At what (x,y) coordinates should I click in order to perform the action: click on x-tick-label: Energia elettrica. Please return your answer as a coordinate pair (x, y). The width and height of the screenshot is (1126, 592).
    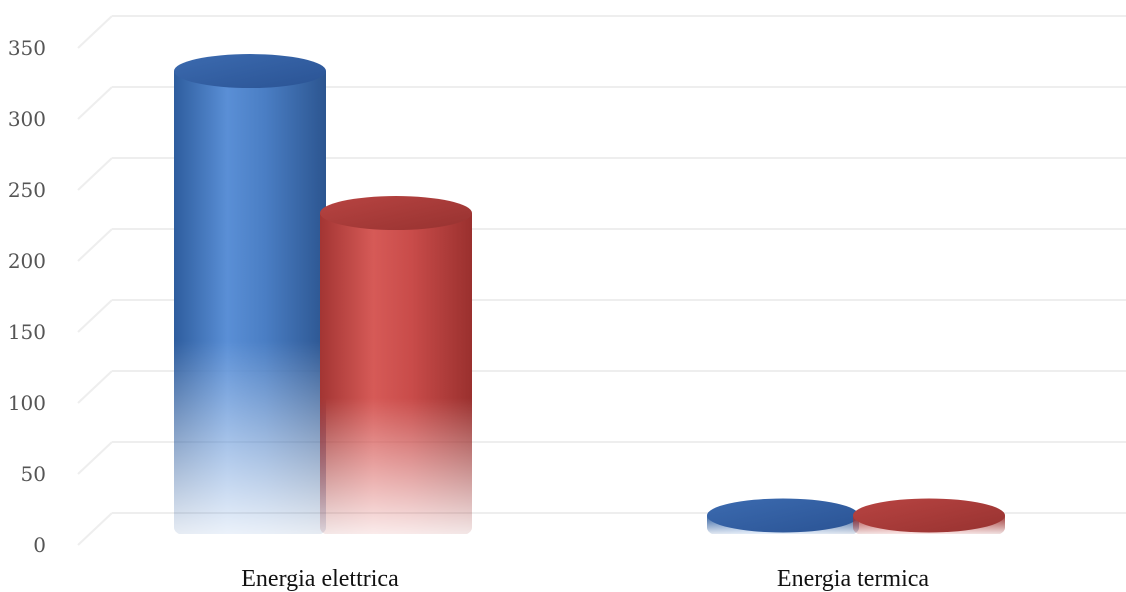
    Looking at the image, I should click on (320, 579).